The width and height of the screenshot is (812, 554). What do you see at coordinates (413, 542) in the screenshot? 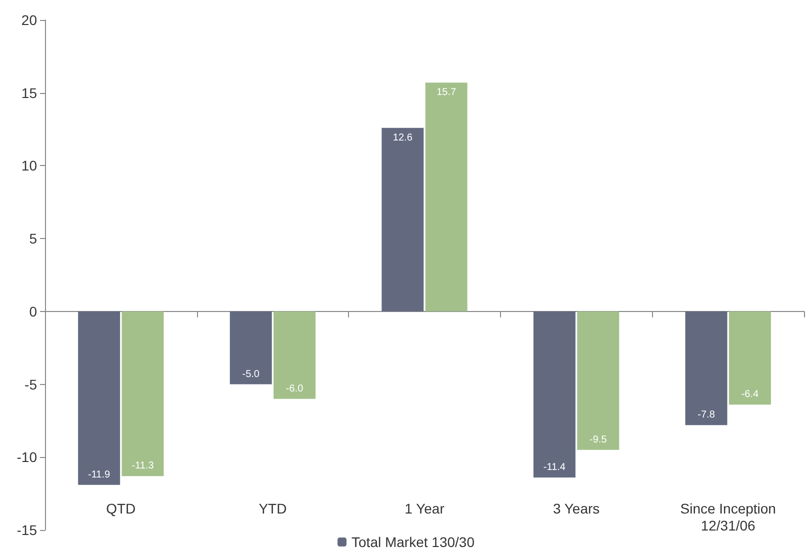
I see `legend-label: Total Market 130/30` at bounding box center [413, 542].